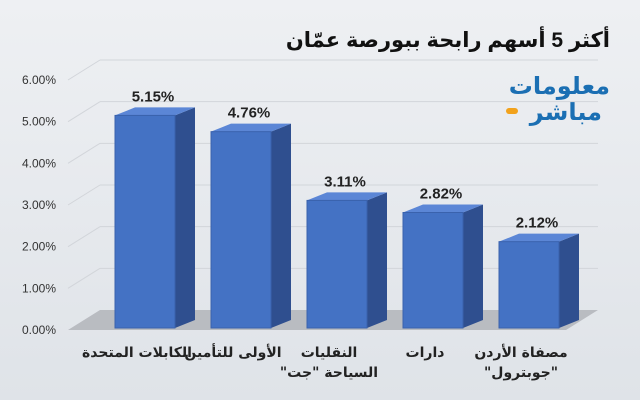  I want to click on data-label: 2.12%, so click(537, 223).